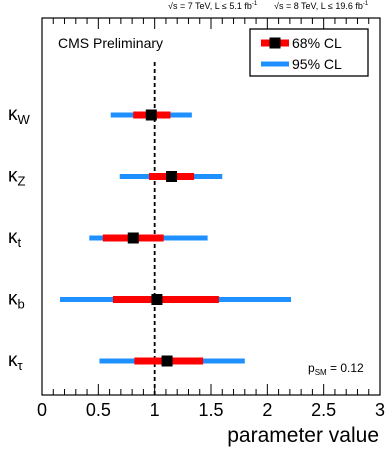 The image size is (387, 452). I want to click on legend: 68% CL 95% CL, so click(309, 52).